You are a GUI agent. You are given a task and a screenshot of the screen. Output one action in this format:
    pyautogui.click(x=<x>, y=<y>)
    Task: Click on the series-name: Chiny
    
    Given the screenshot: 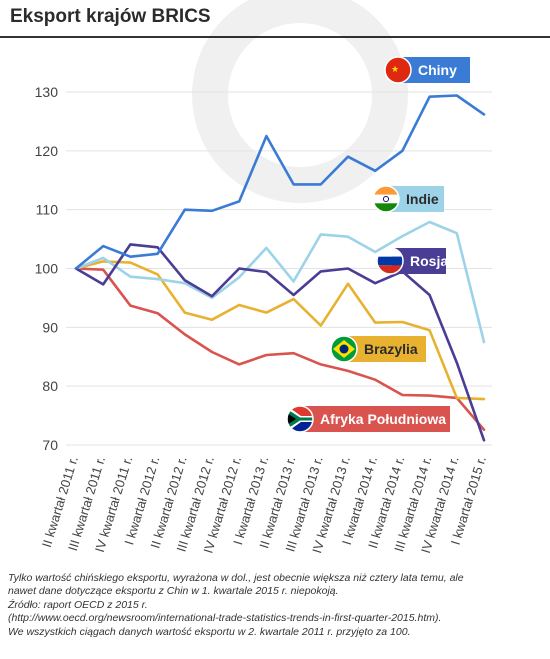 What is the action you would take?
    pyautogui.click(x=437, y=70)
    